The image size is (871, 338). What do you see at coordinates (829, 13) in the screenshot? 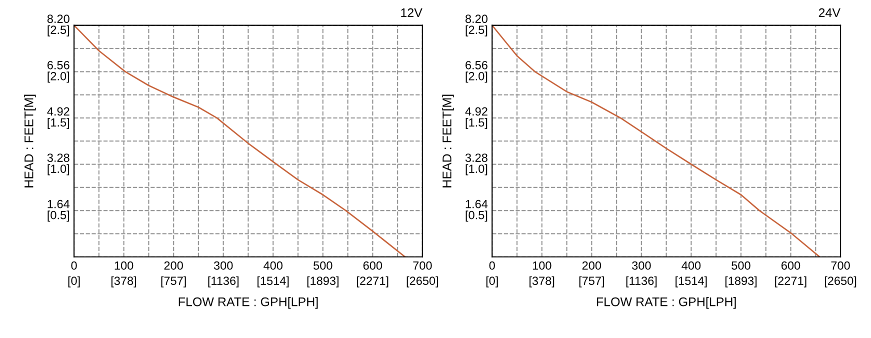
I see `chart-title: 24V` at bounding box center [829, 13].